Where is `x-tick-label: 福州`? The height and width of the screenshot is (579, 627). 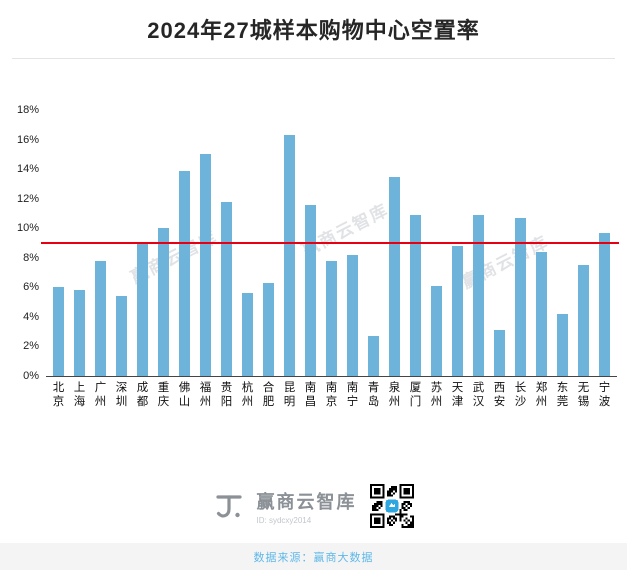 x-tick-label: 福州 is located at coordinates (205, 395).